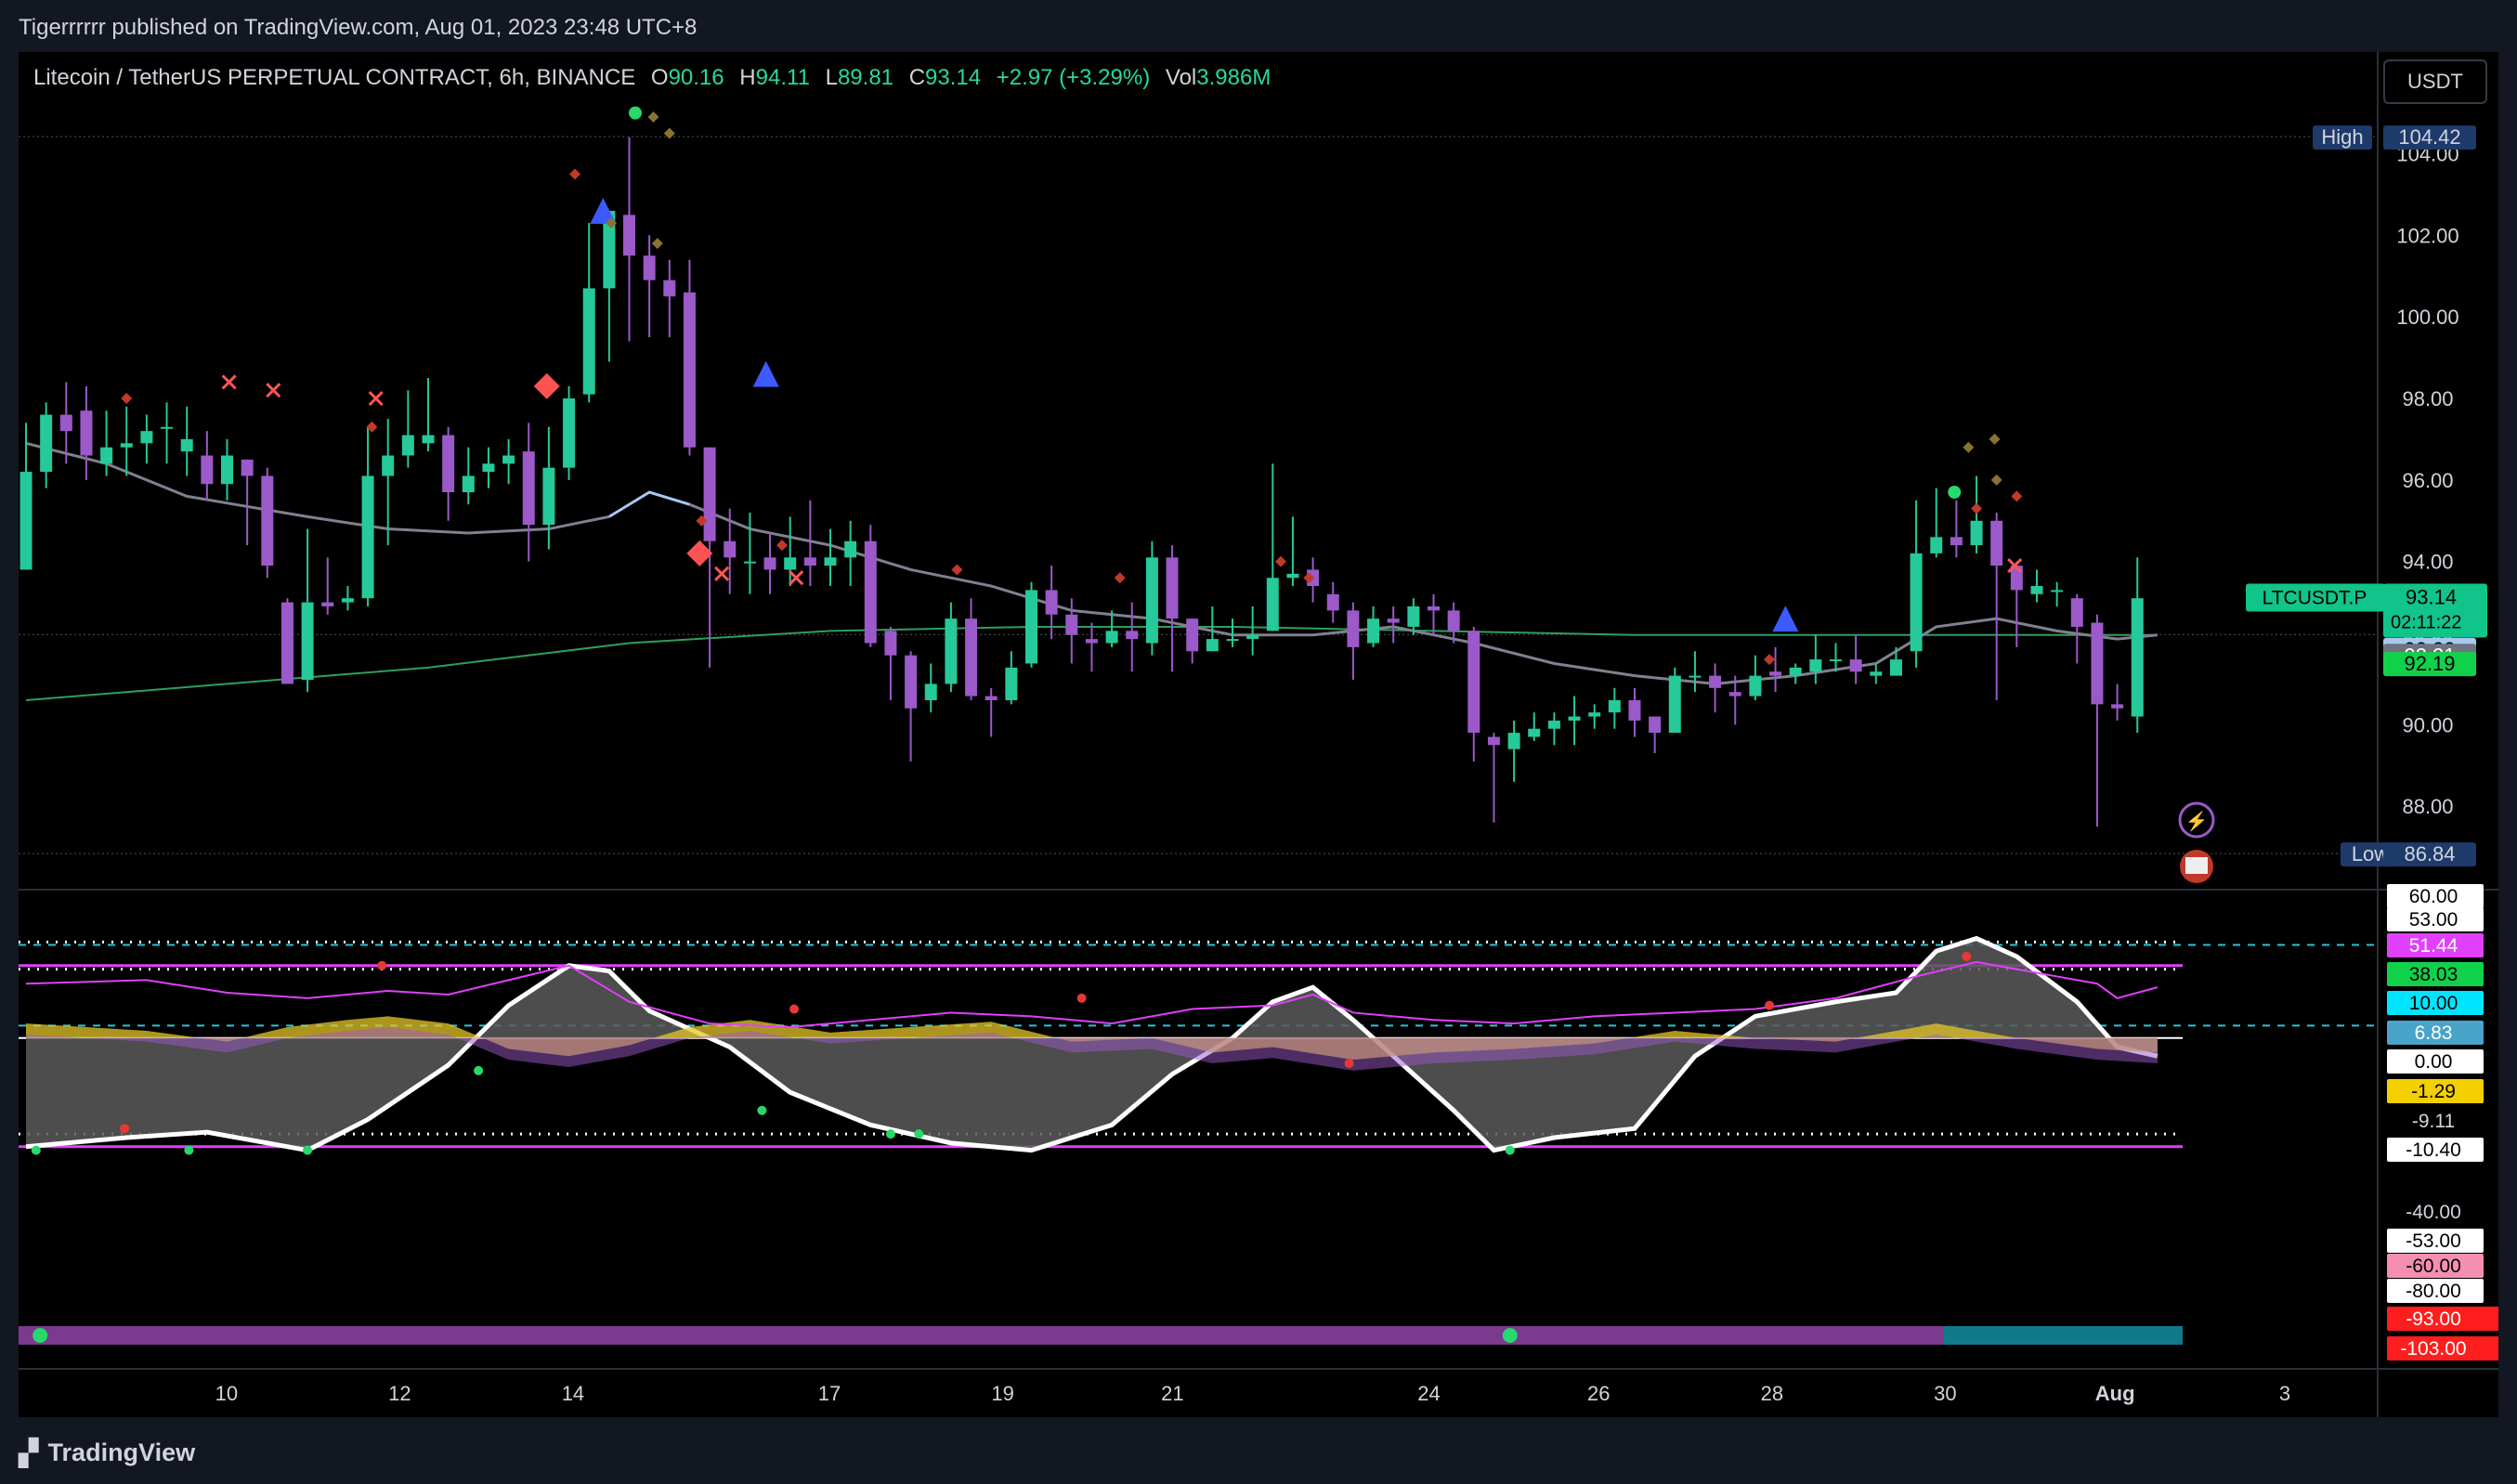 Image resolution: width=2517 pixels, height=1484 pixels. What do you see at coordinates (2433, 1004) in the screenshot?
I see `osc-tick-label: 10.00` at bounding box center [2433, 1004].